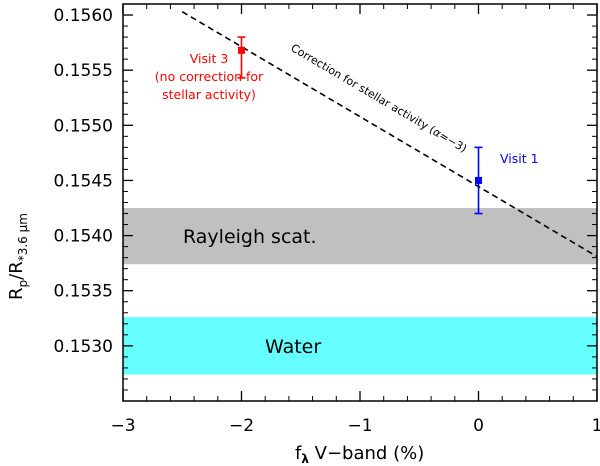  I want to click on x-axis-label: fλ V−band (%), so click(359, 454).